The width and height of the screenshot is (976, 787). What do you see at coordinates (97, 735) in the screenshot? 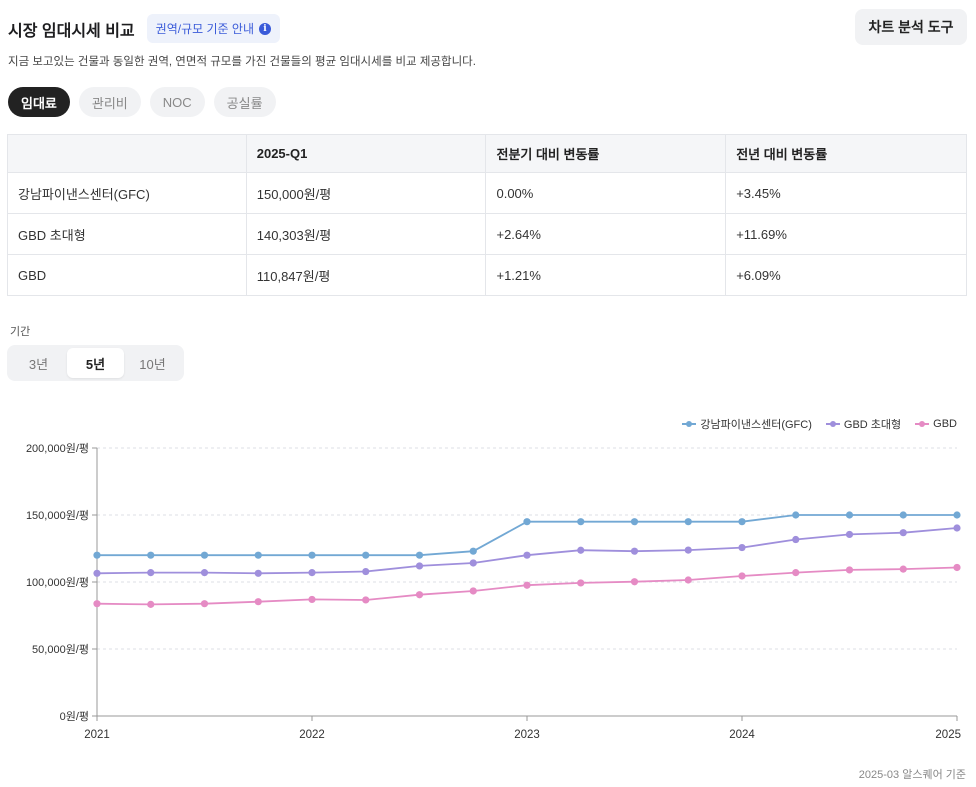
I see `x-tick-label: 2021` at bounding box center [97, 735].